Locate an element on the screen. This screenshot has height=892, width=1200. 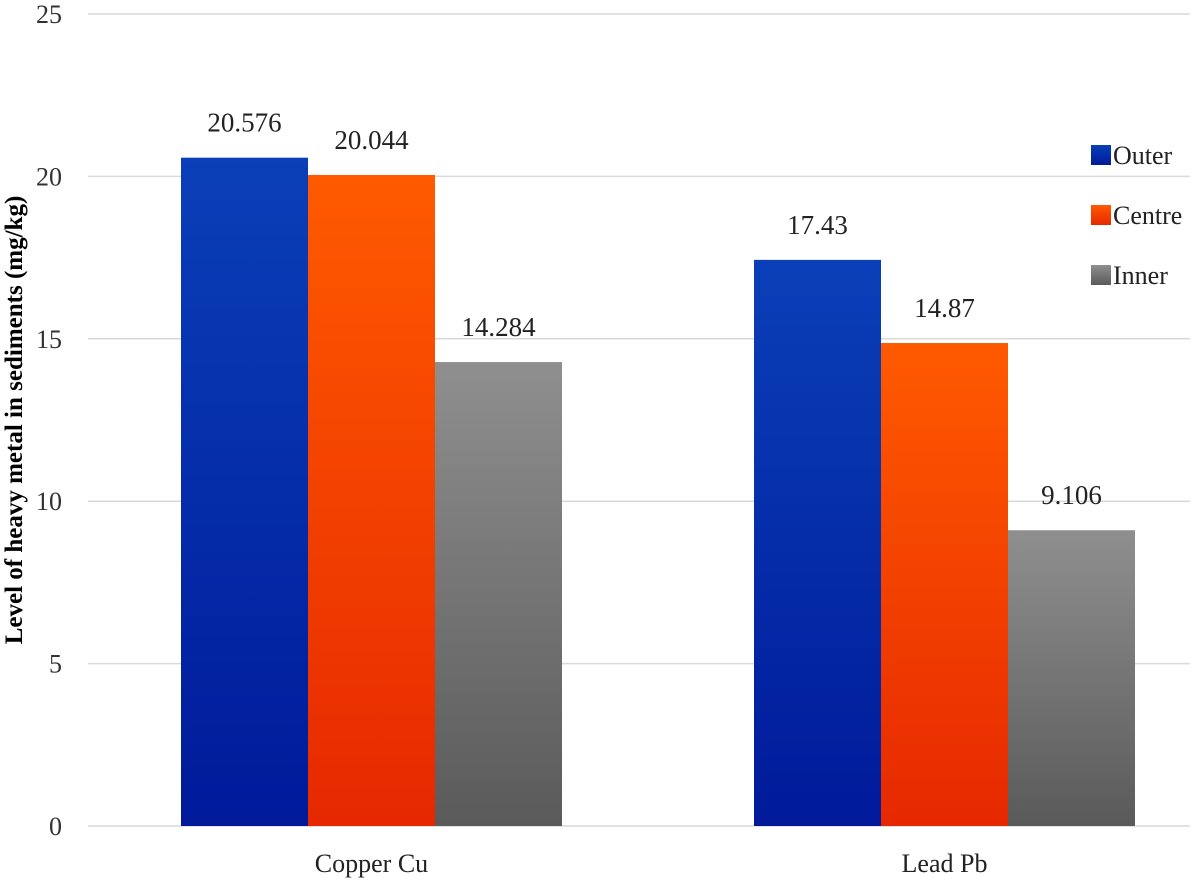
y-tick-label: 0 is located at coordinates (55, 826).